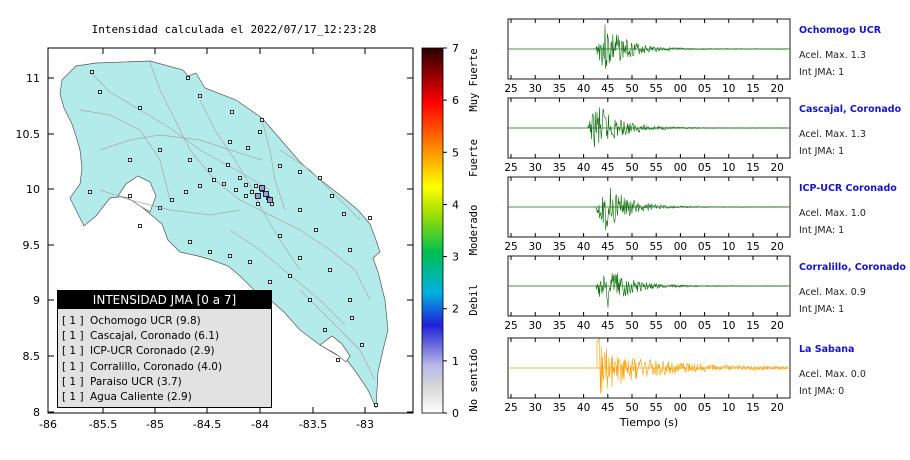  Describe the element at coordinates (631, 89) in the screenshot. I see `time-tick-label: 50` at that location.